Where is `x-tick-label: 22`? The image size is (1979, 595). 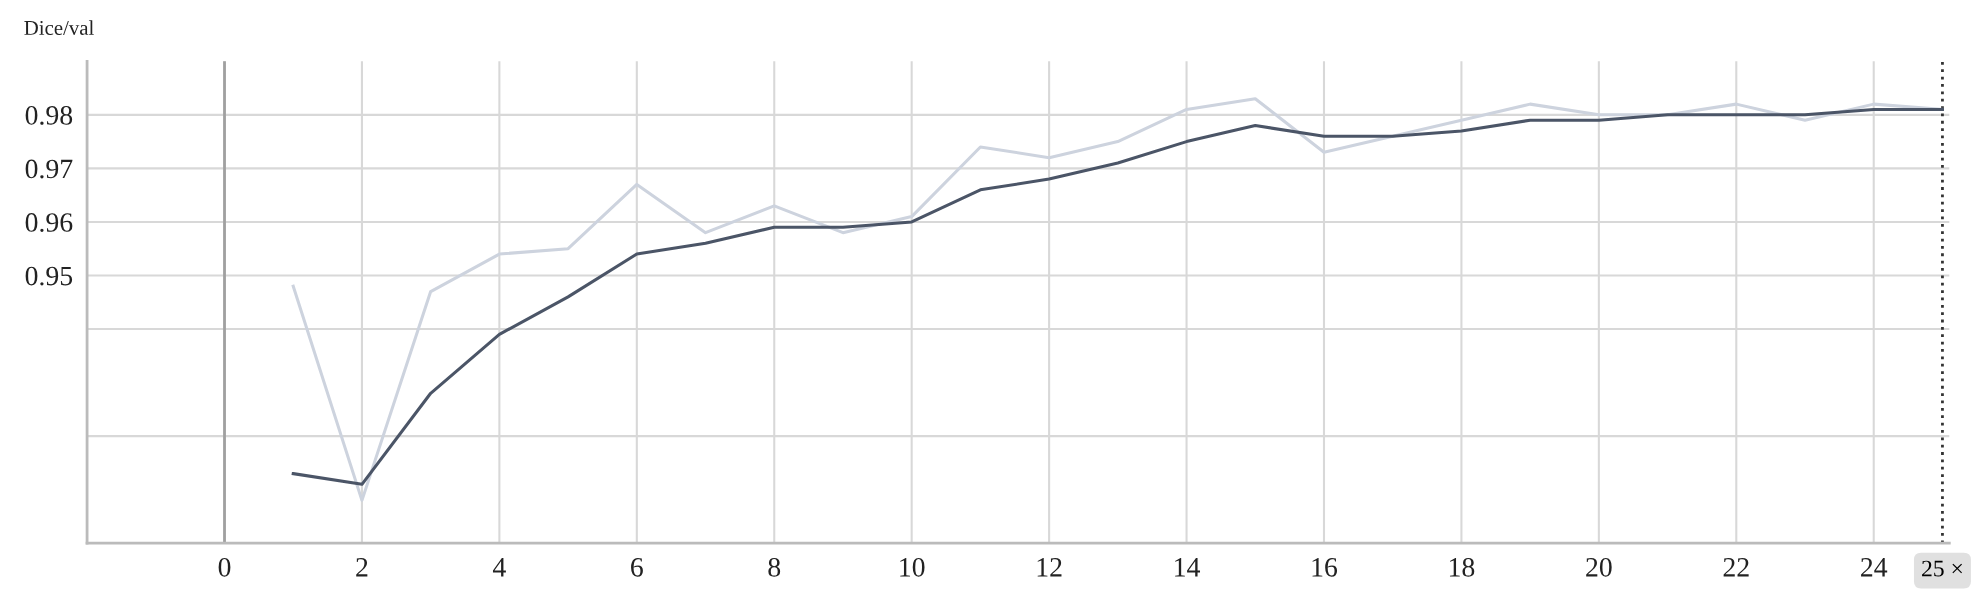 x-tick-label: 22 is located at coordinates (1736, 567).